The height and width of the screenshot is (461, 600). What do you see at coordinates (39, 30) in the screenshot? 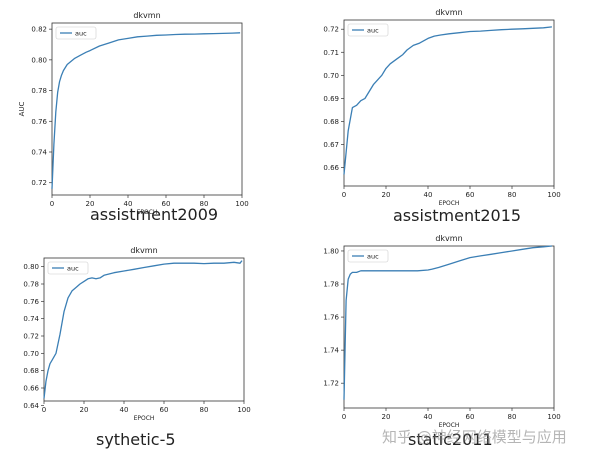
I see `y-tick-label: 0.82` at bounding box center [39, 30].